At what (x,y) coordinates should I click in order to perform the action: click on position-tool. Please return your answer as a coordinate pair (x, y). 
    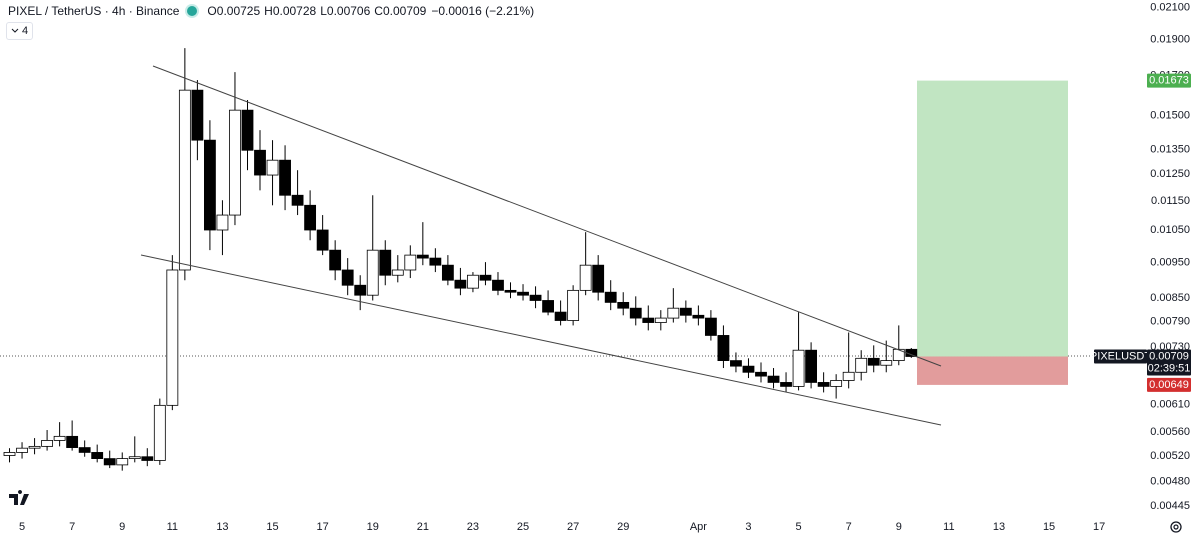
    Looking at the image, I should click on (992, 232).